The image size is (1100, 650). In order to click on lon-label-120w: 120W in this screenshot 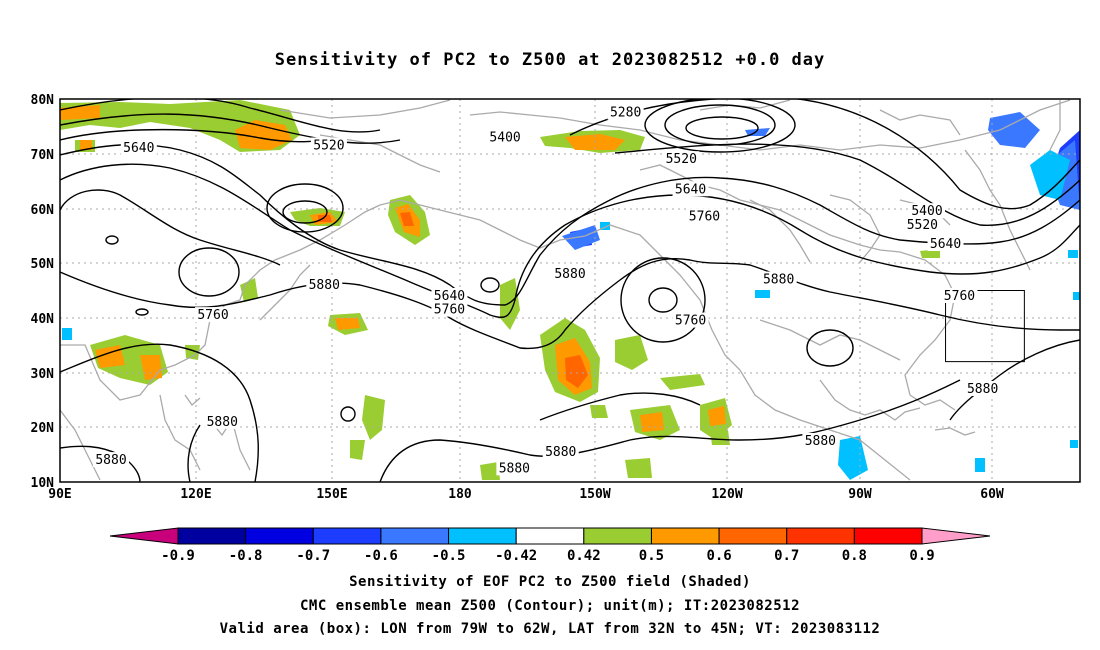, I will do `click(726, 494)`.